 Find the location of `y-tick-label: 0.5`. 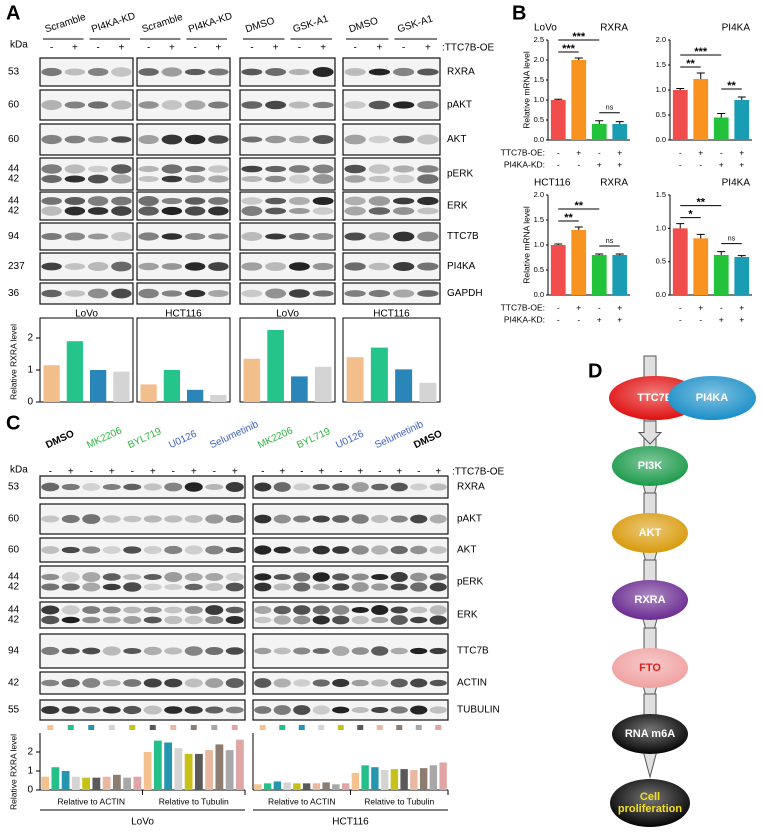

y-tick-label: 0.5 is located at coordinates (661, 261).